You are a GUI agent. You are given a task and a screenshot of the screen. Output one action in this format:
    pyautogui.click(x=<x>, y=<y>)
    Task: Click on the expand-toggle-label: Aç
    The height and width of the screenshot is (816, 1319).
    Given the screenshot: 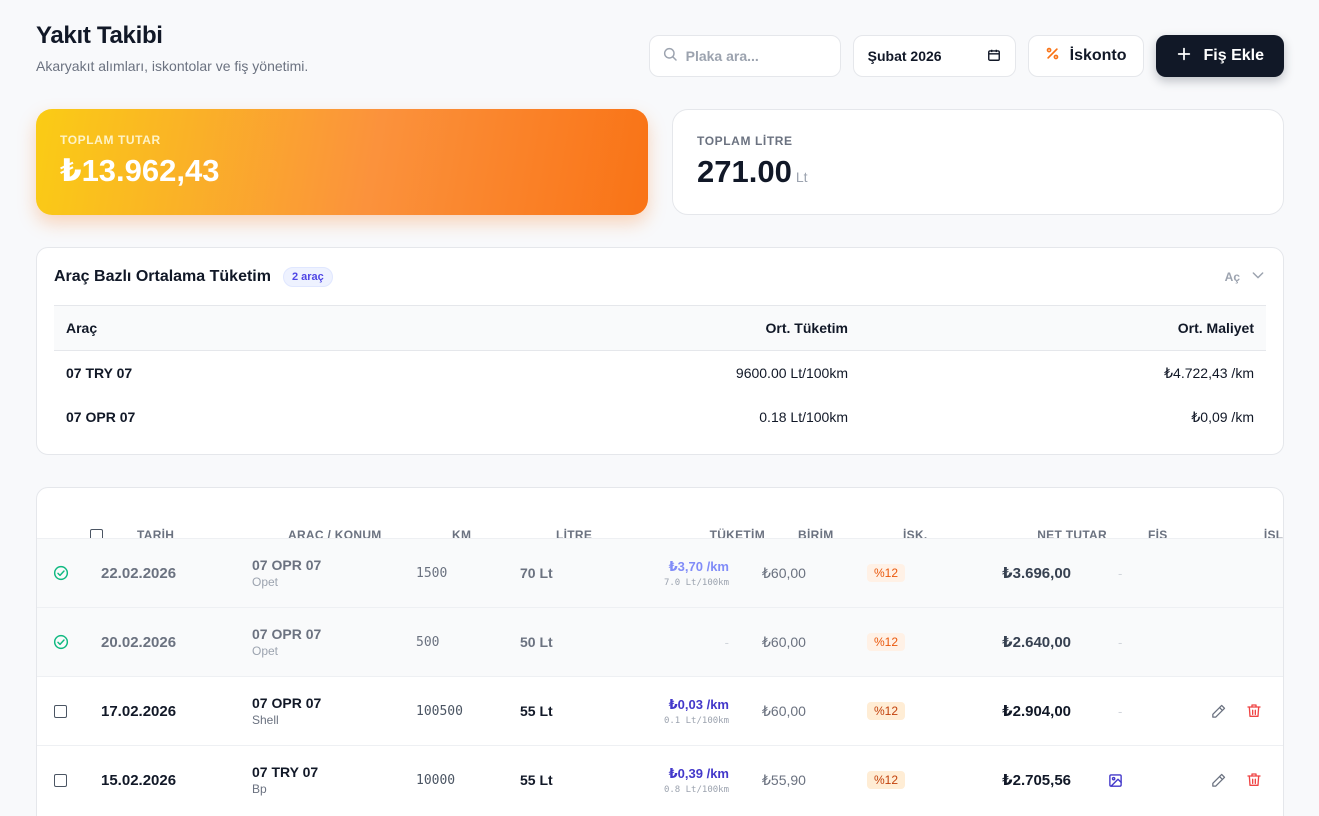 What is the action you would take?
    pyautogui.click(x=1232, y=276)
    